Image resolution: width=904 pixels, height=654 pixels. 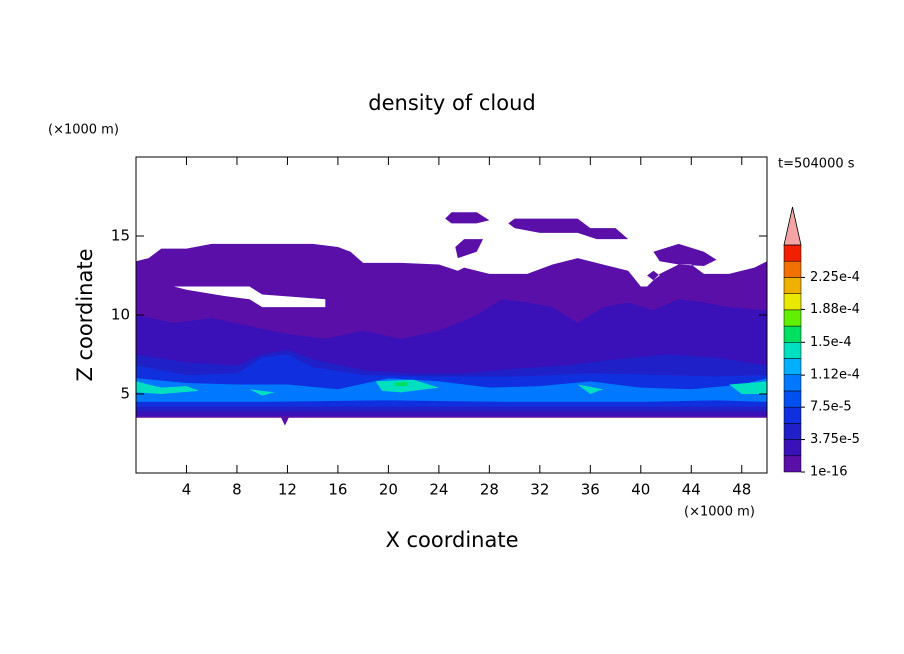 I want to click on x-tick-label: 8, so click(x=237, y=490).